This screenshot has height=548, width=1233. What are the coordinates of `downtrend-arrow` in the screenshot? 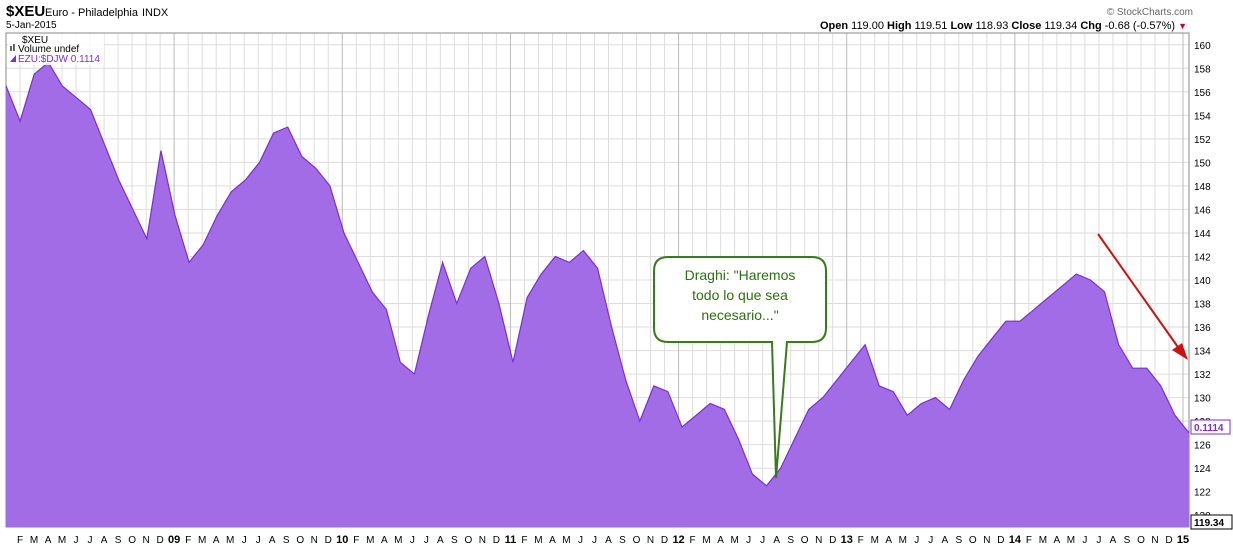 It's located at (1142, 296).